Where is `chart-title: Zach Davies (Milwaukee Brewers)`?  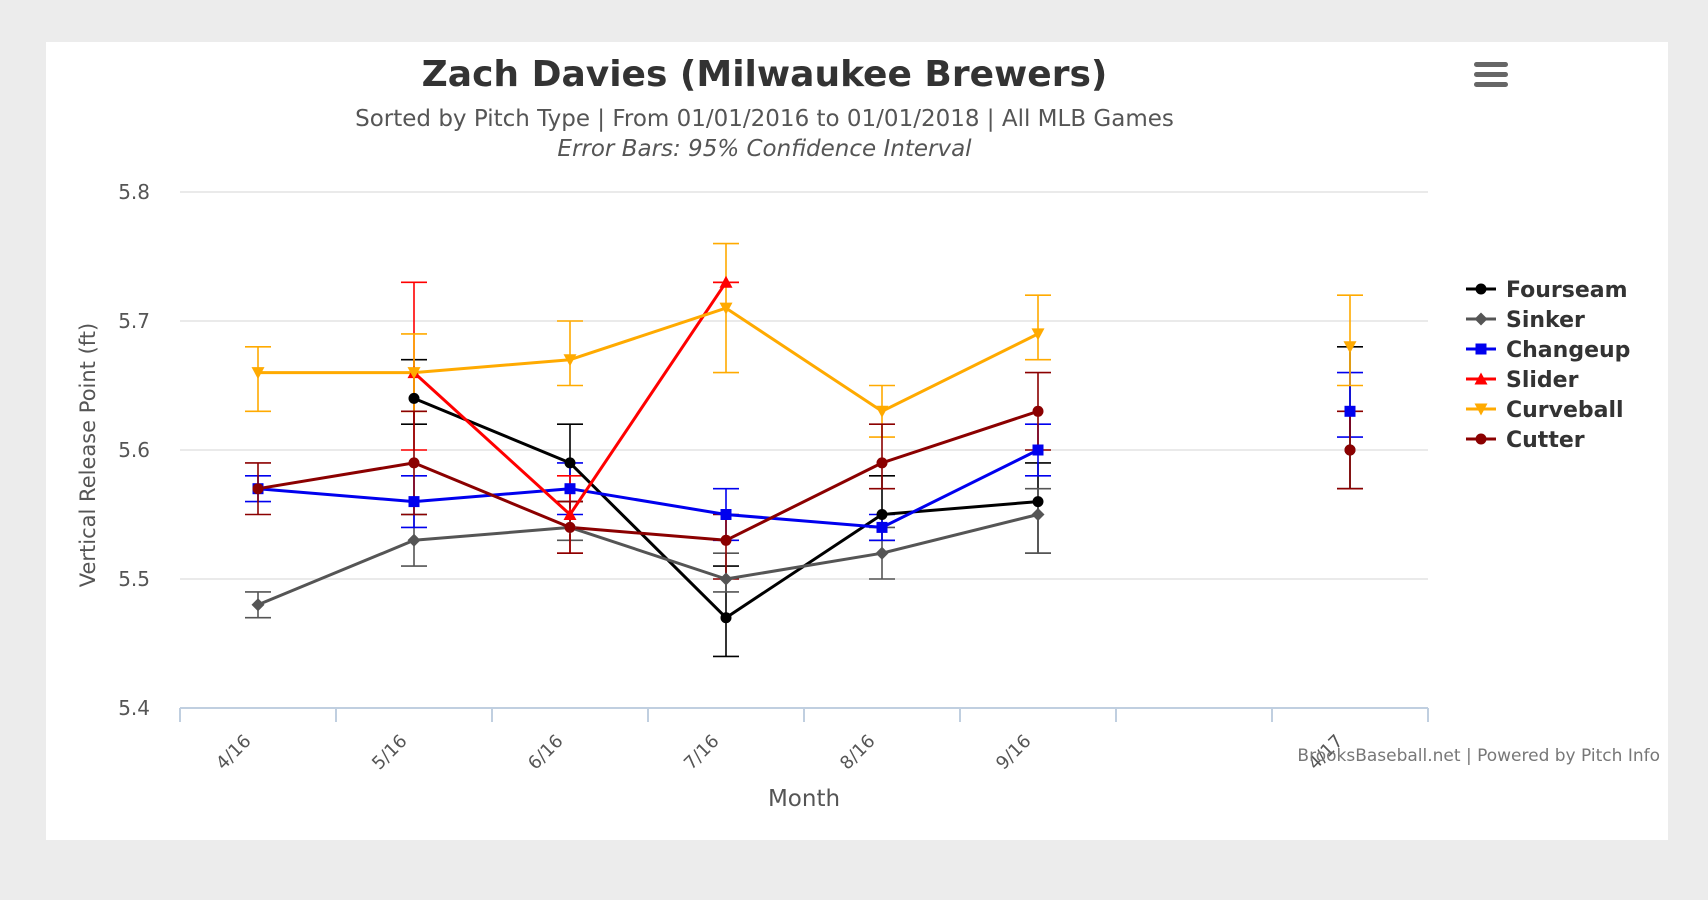
chart-title: Zach Davies (Milwaukee Brewers) is located at coordinates (764, 74).